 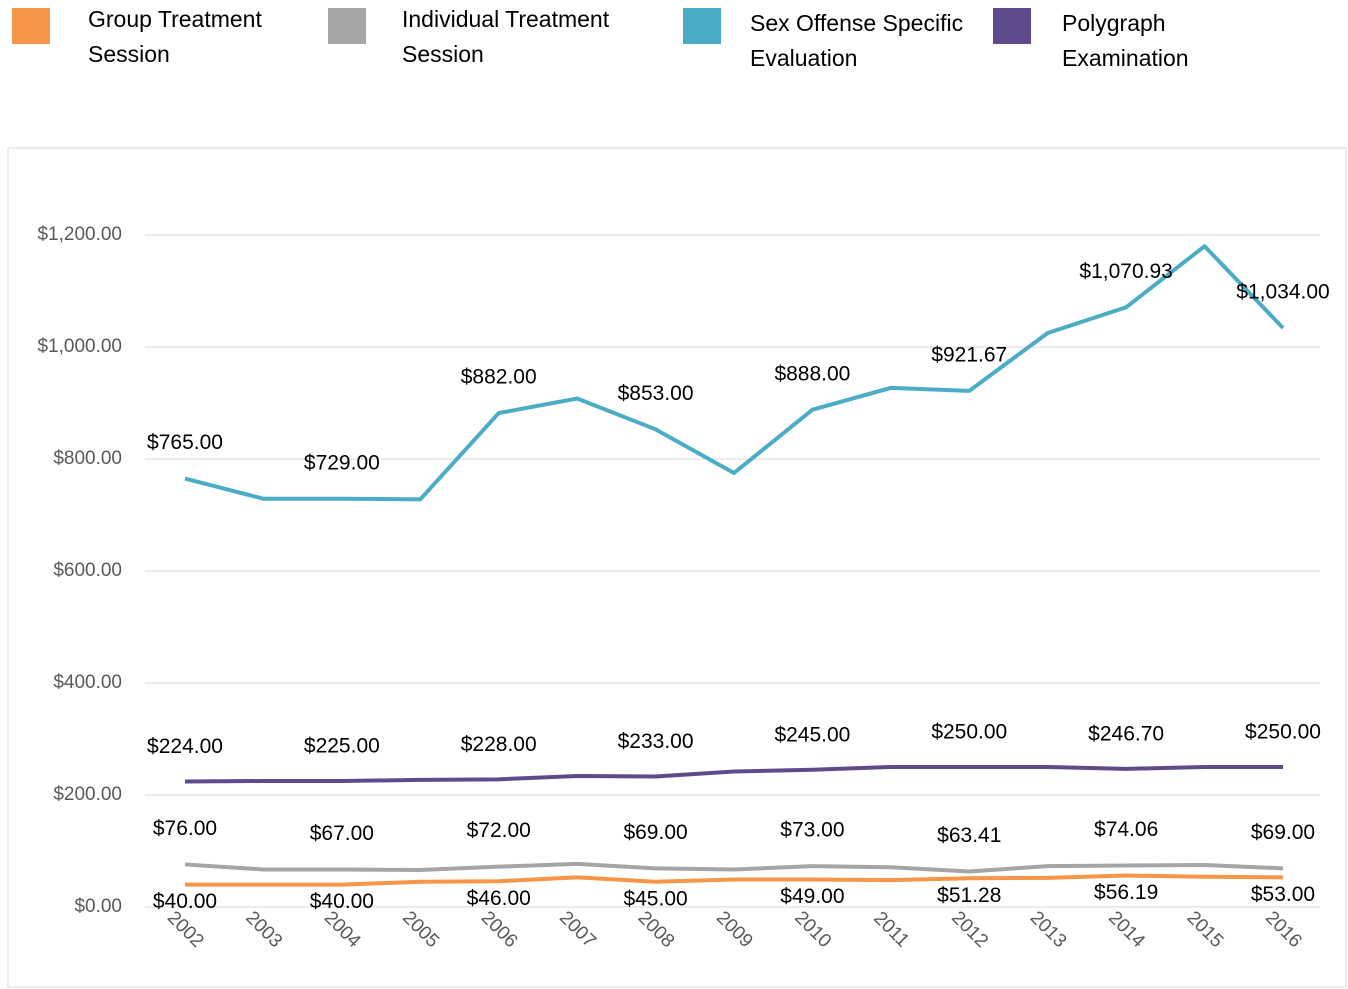 I want to click on data-label: $921.67, so click(x=969, y=354).